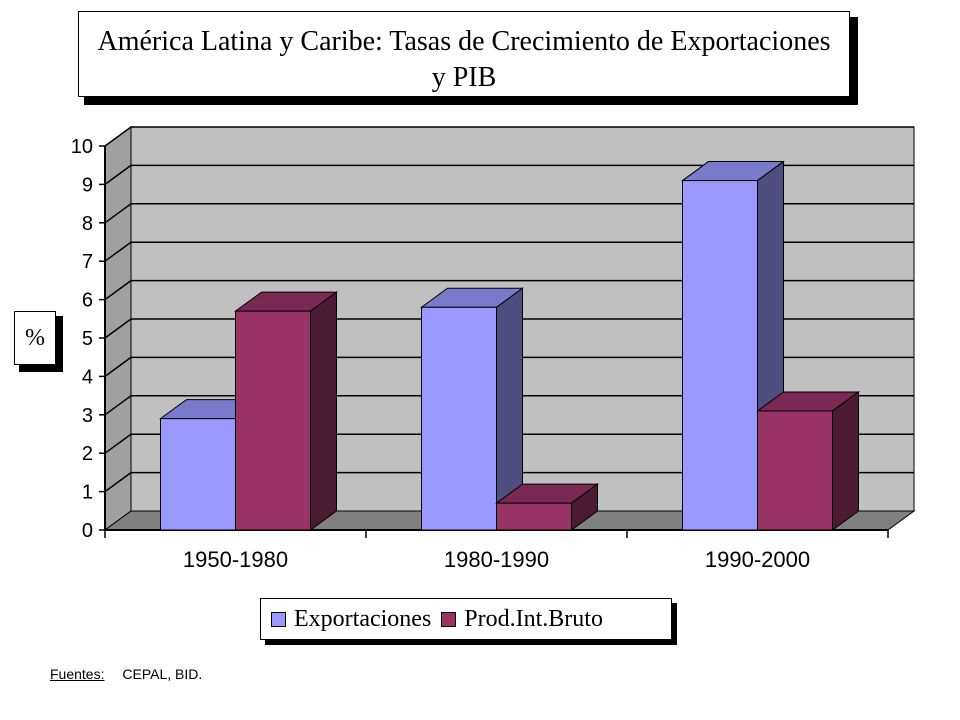 The width and height of the screenshot is (960, 720). What do you see at coordinates (273, 420) in the screenshot?
I see `bar-prod-int-bruto-1950-1980` at bounding box center [273, 420].